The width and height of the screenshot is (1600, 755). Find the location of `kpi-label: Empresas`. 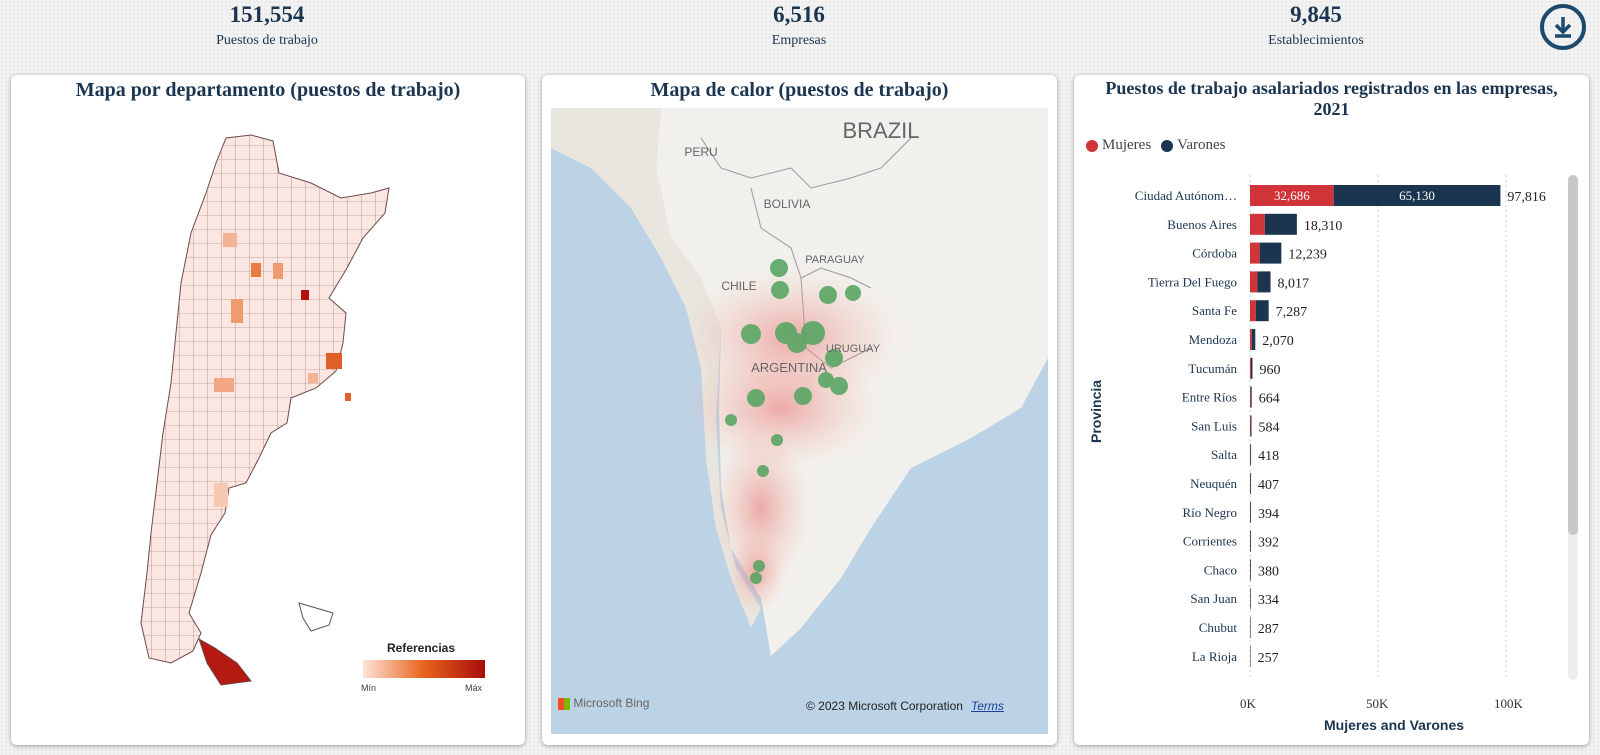

kpi-label: Empresas is located at coordinates (799, 40).